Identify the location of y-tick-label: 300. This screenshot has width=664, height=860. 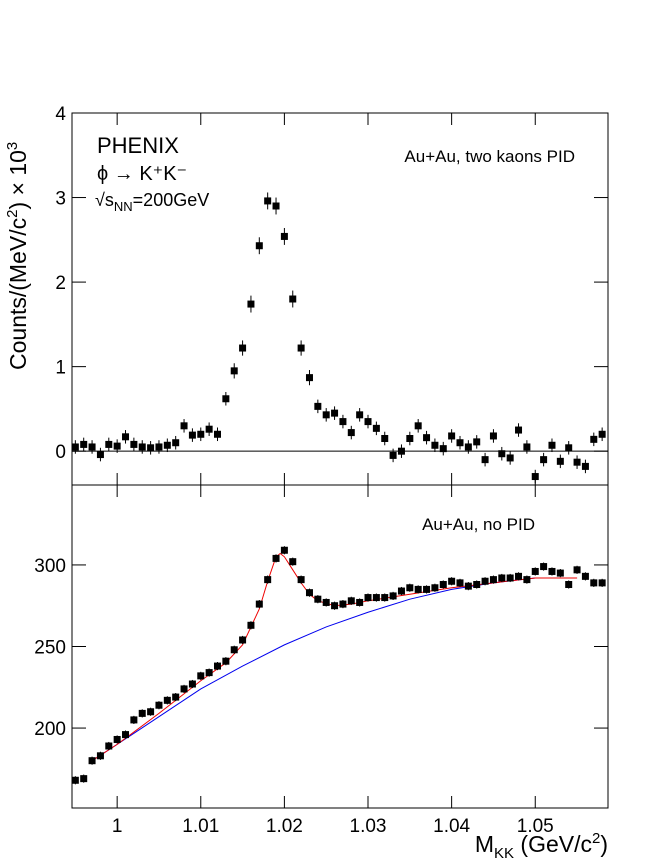
(50, 566).